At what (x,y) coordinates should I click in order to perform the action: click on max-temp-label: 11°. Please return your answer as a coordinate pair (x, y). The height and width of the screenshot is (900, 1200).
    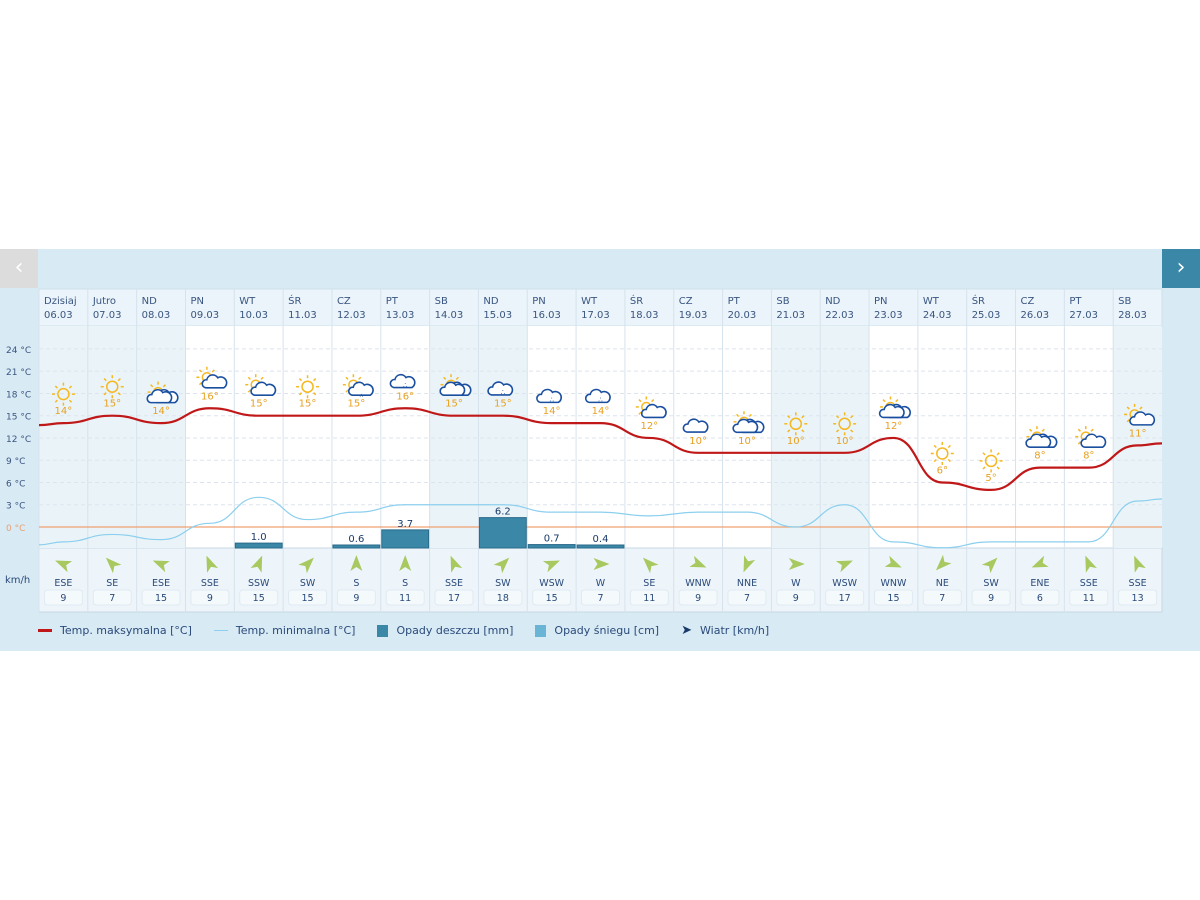
    Looking at the image, I should click on (1138, 433).